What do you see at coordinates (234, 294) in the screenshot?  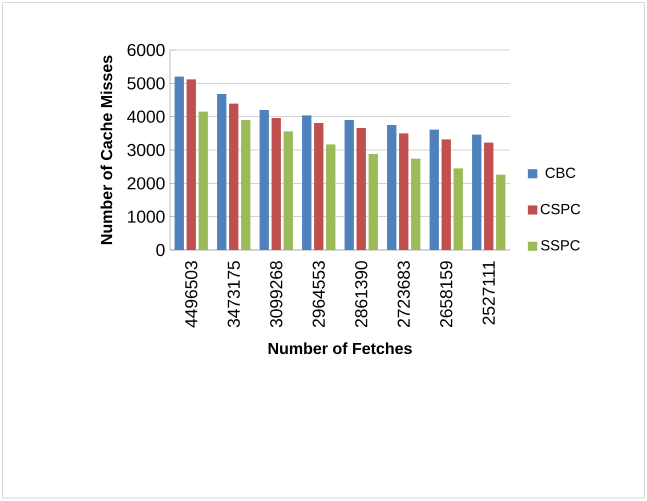 I see `x-tick-label: 3473175` at bounding box center [234, 294].